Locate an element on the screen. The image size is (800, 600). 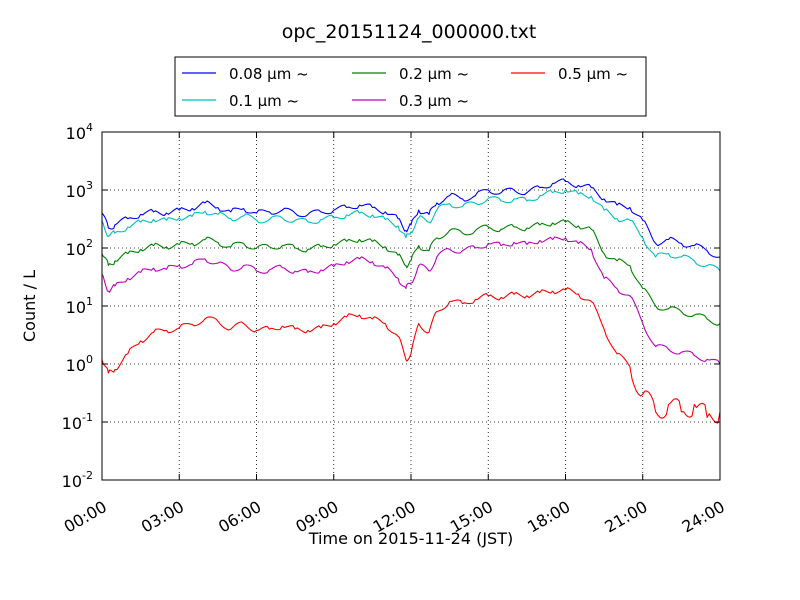
legend-label: 0.5 μm ~ is located at coordinates (593, 74).